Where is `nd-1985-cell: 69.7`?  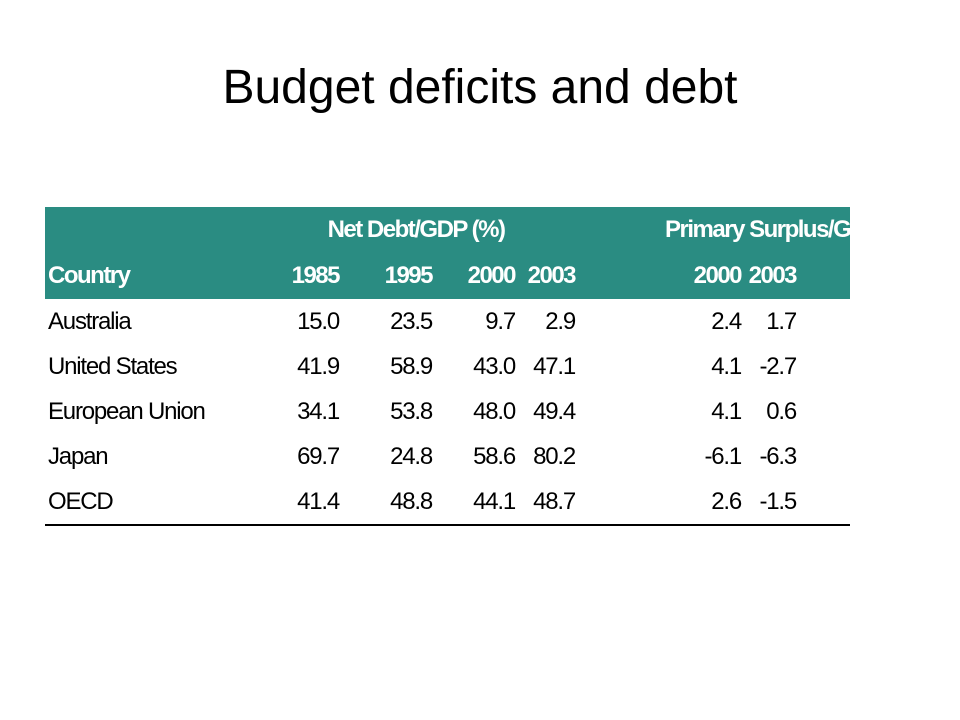 nd-1985-cell: 69.7 is located at coordinates (318, 456).